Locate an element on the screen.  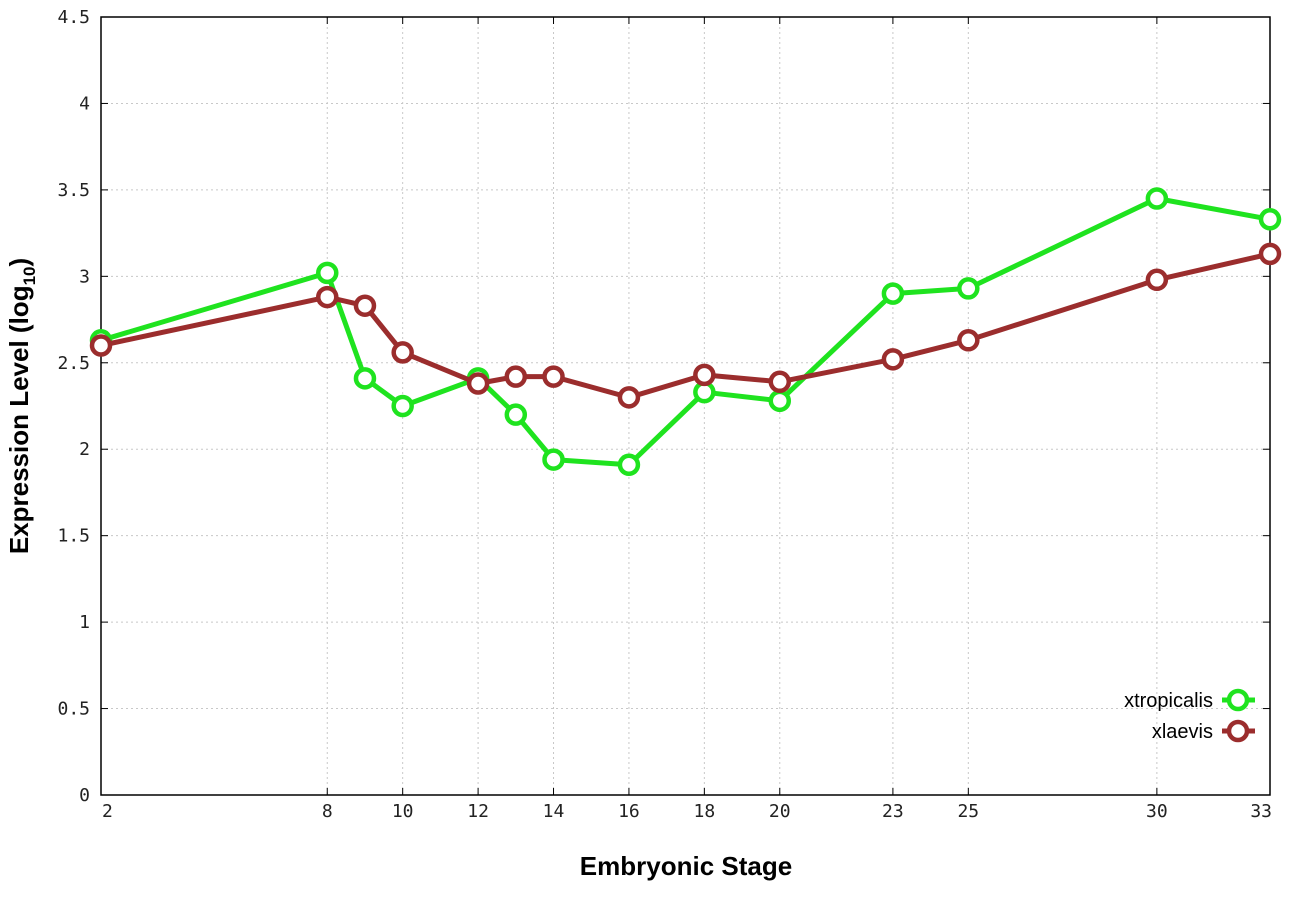
y-axis-title-close: ) is located at coordinates (19, 262).